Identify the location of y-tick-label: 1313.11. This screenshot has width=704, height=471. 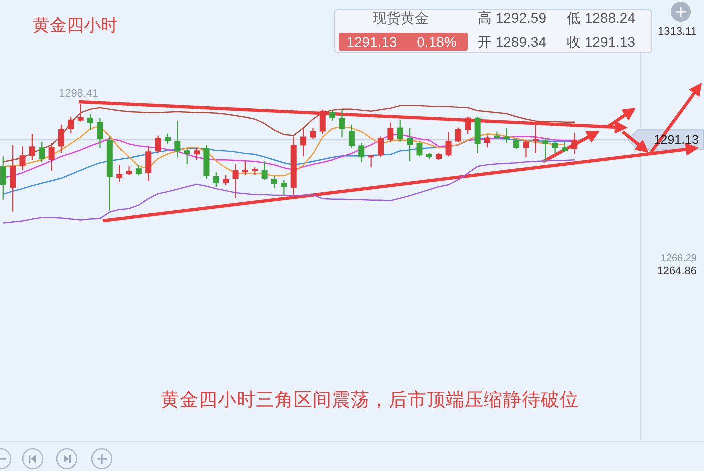
(677, 32).